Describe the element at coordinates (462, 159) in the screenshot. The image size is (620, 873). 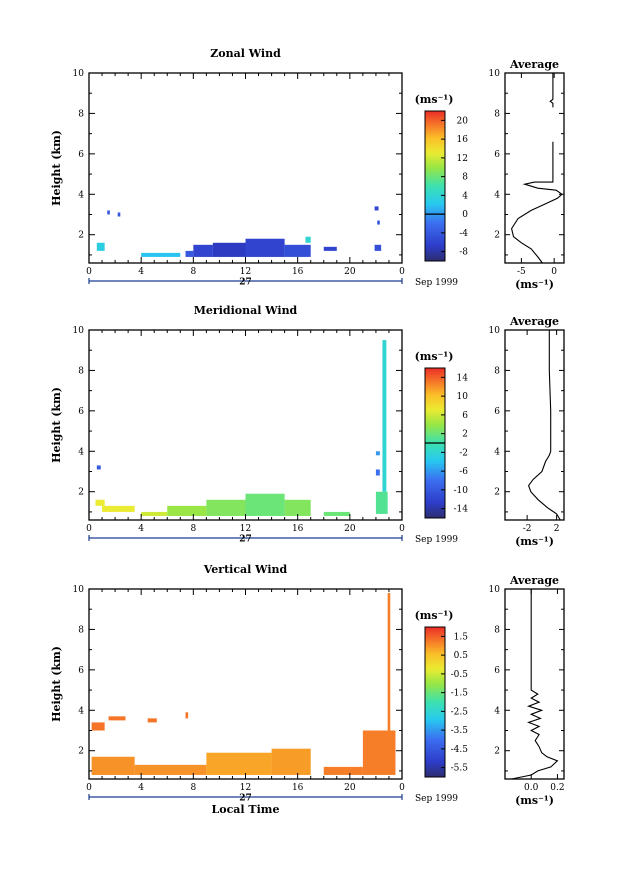
I see `colorbar-tick-label: 12` at that location.